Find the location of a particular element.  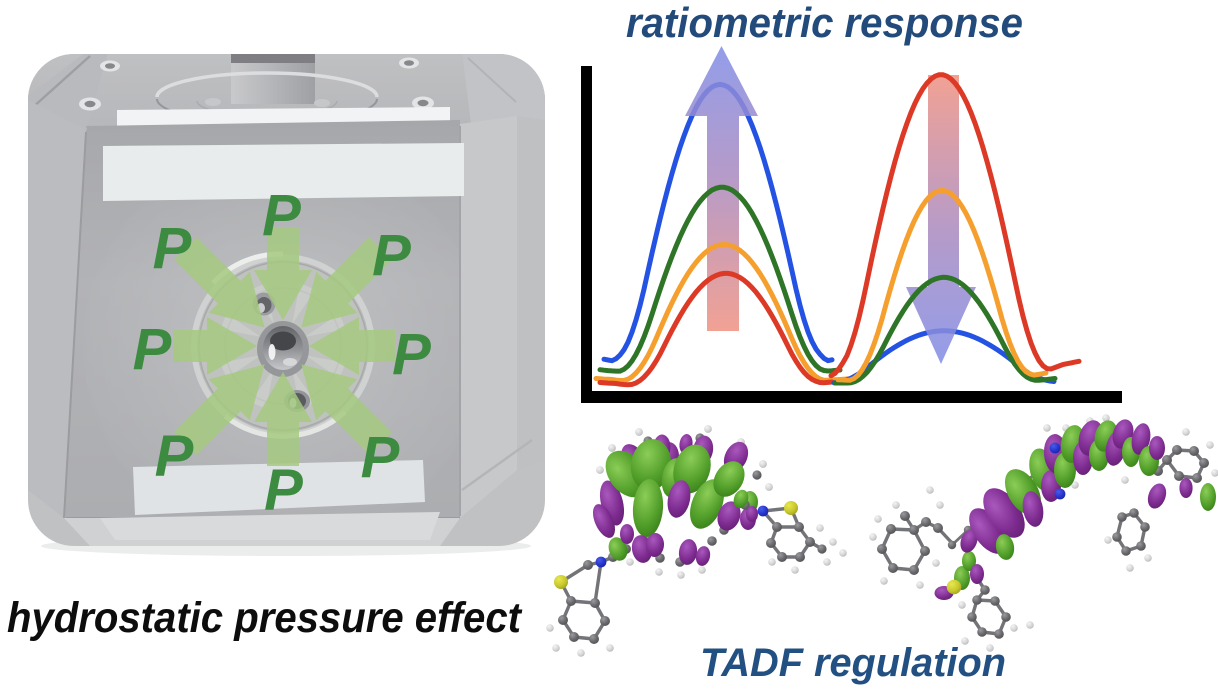

svg-text: hydrostatic pressure effect is located at coordinates (265, 618).